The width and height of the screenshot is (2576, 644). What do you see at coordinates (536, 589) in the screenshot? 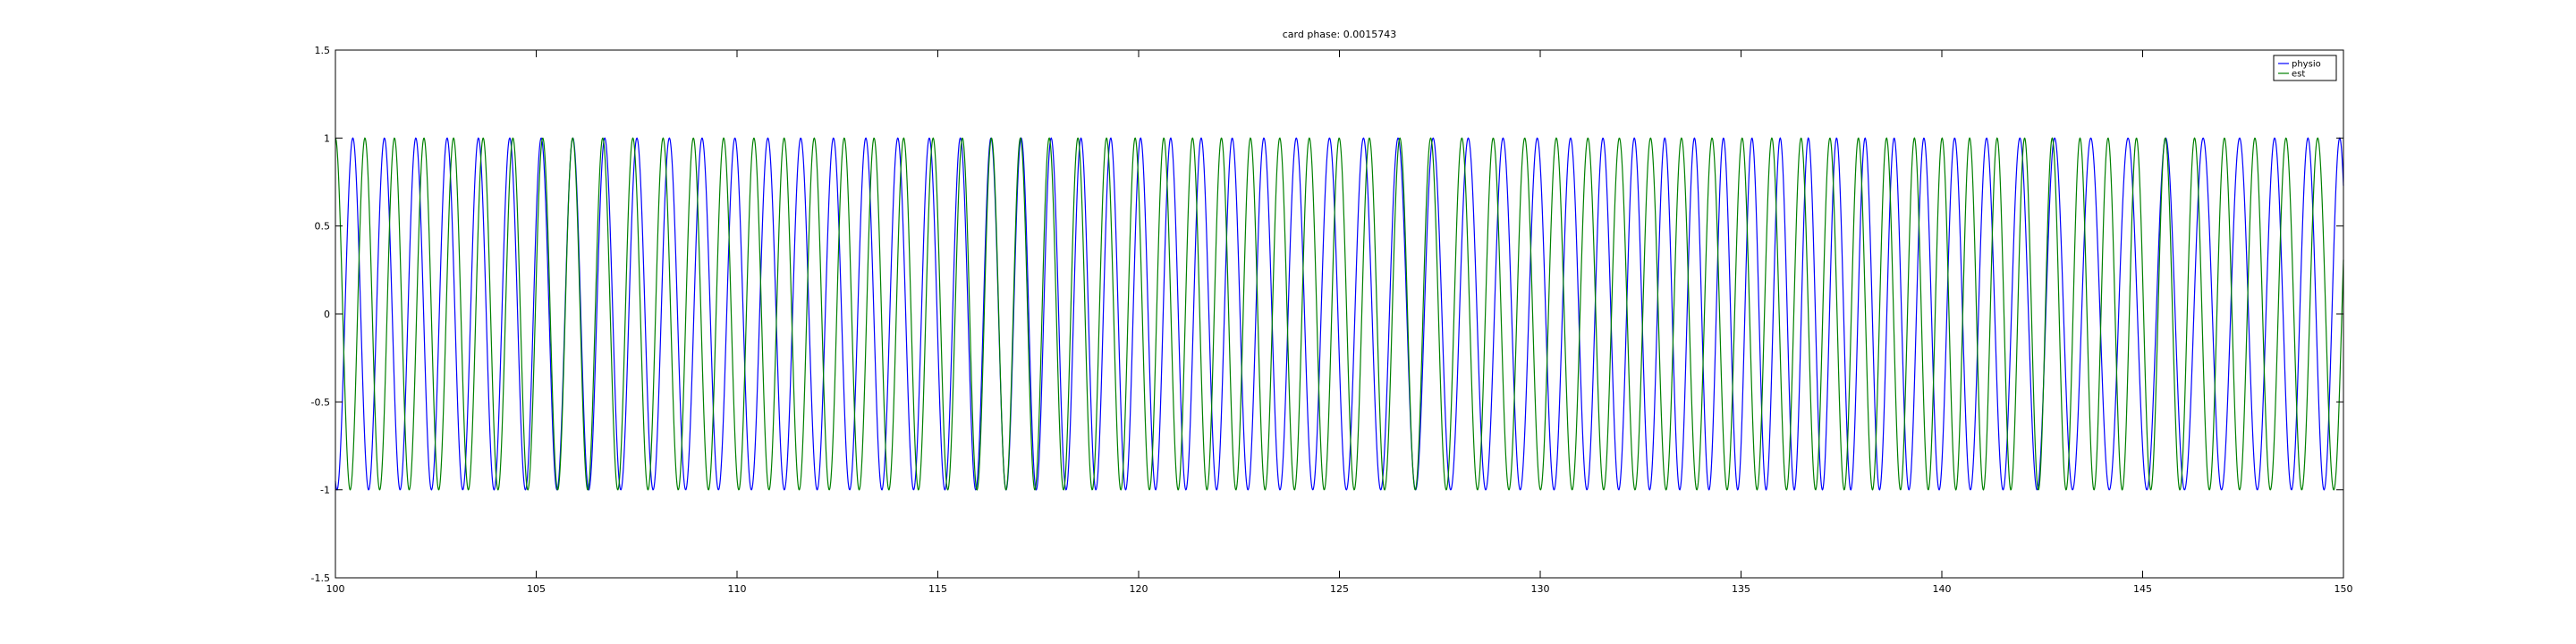
I see `x-tick-label: 105` at bounding box center [536, 589].